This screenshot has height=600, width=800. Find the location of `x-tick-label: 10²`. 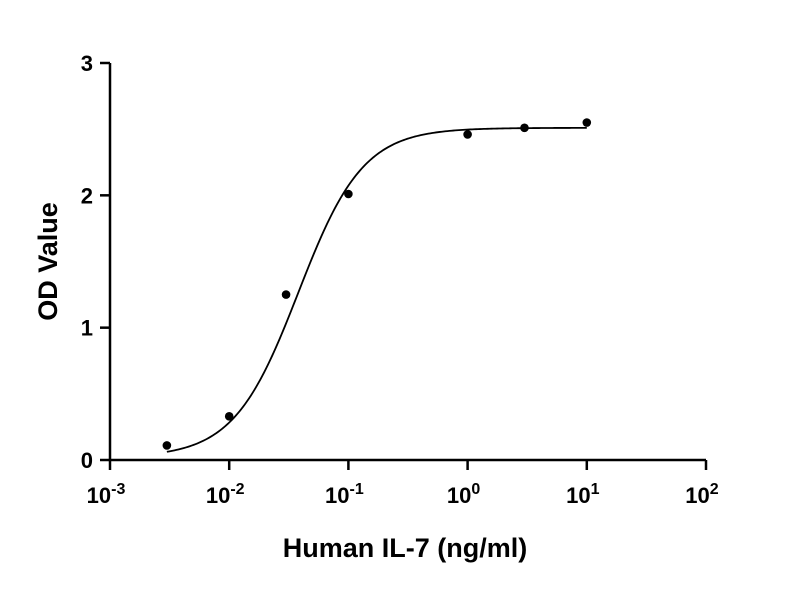

x-tick-label: 10² is located at coordinates (701, 494).